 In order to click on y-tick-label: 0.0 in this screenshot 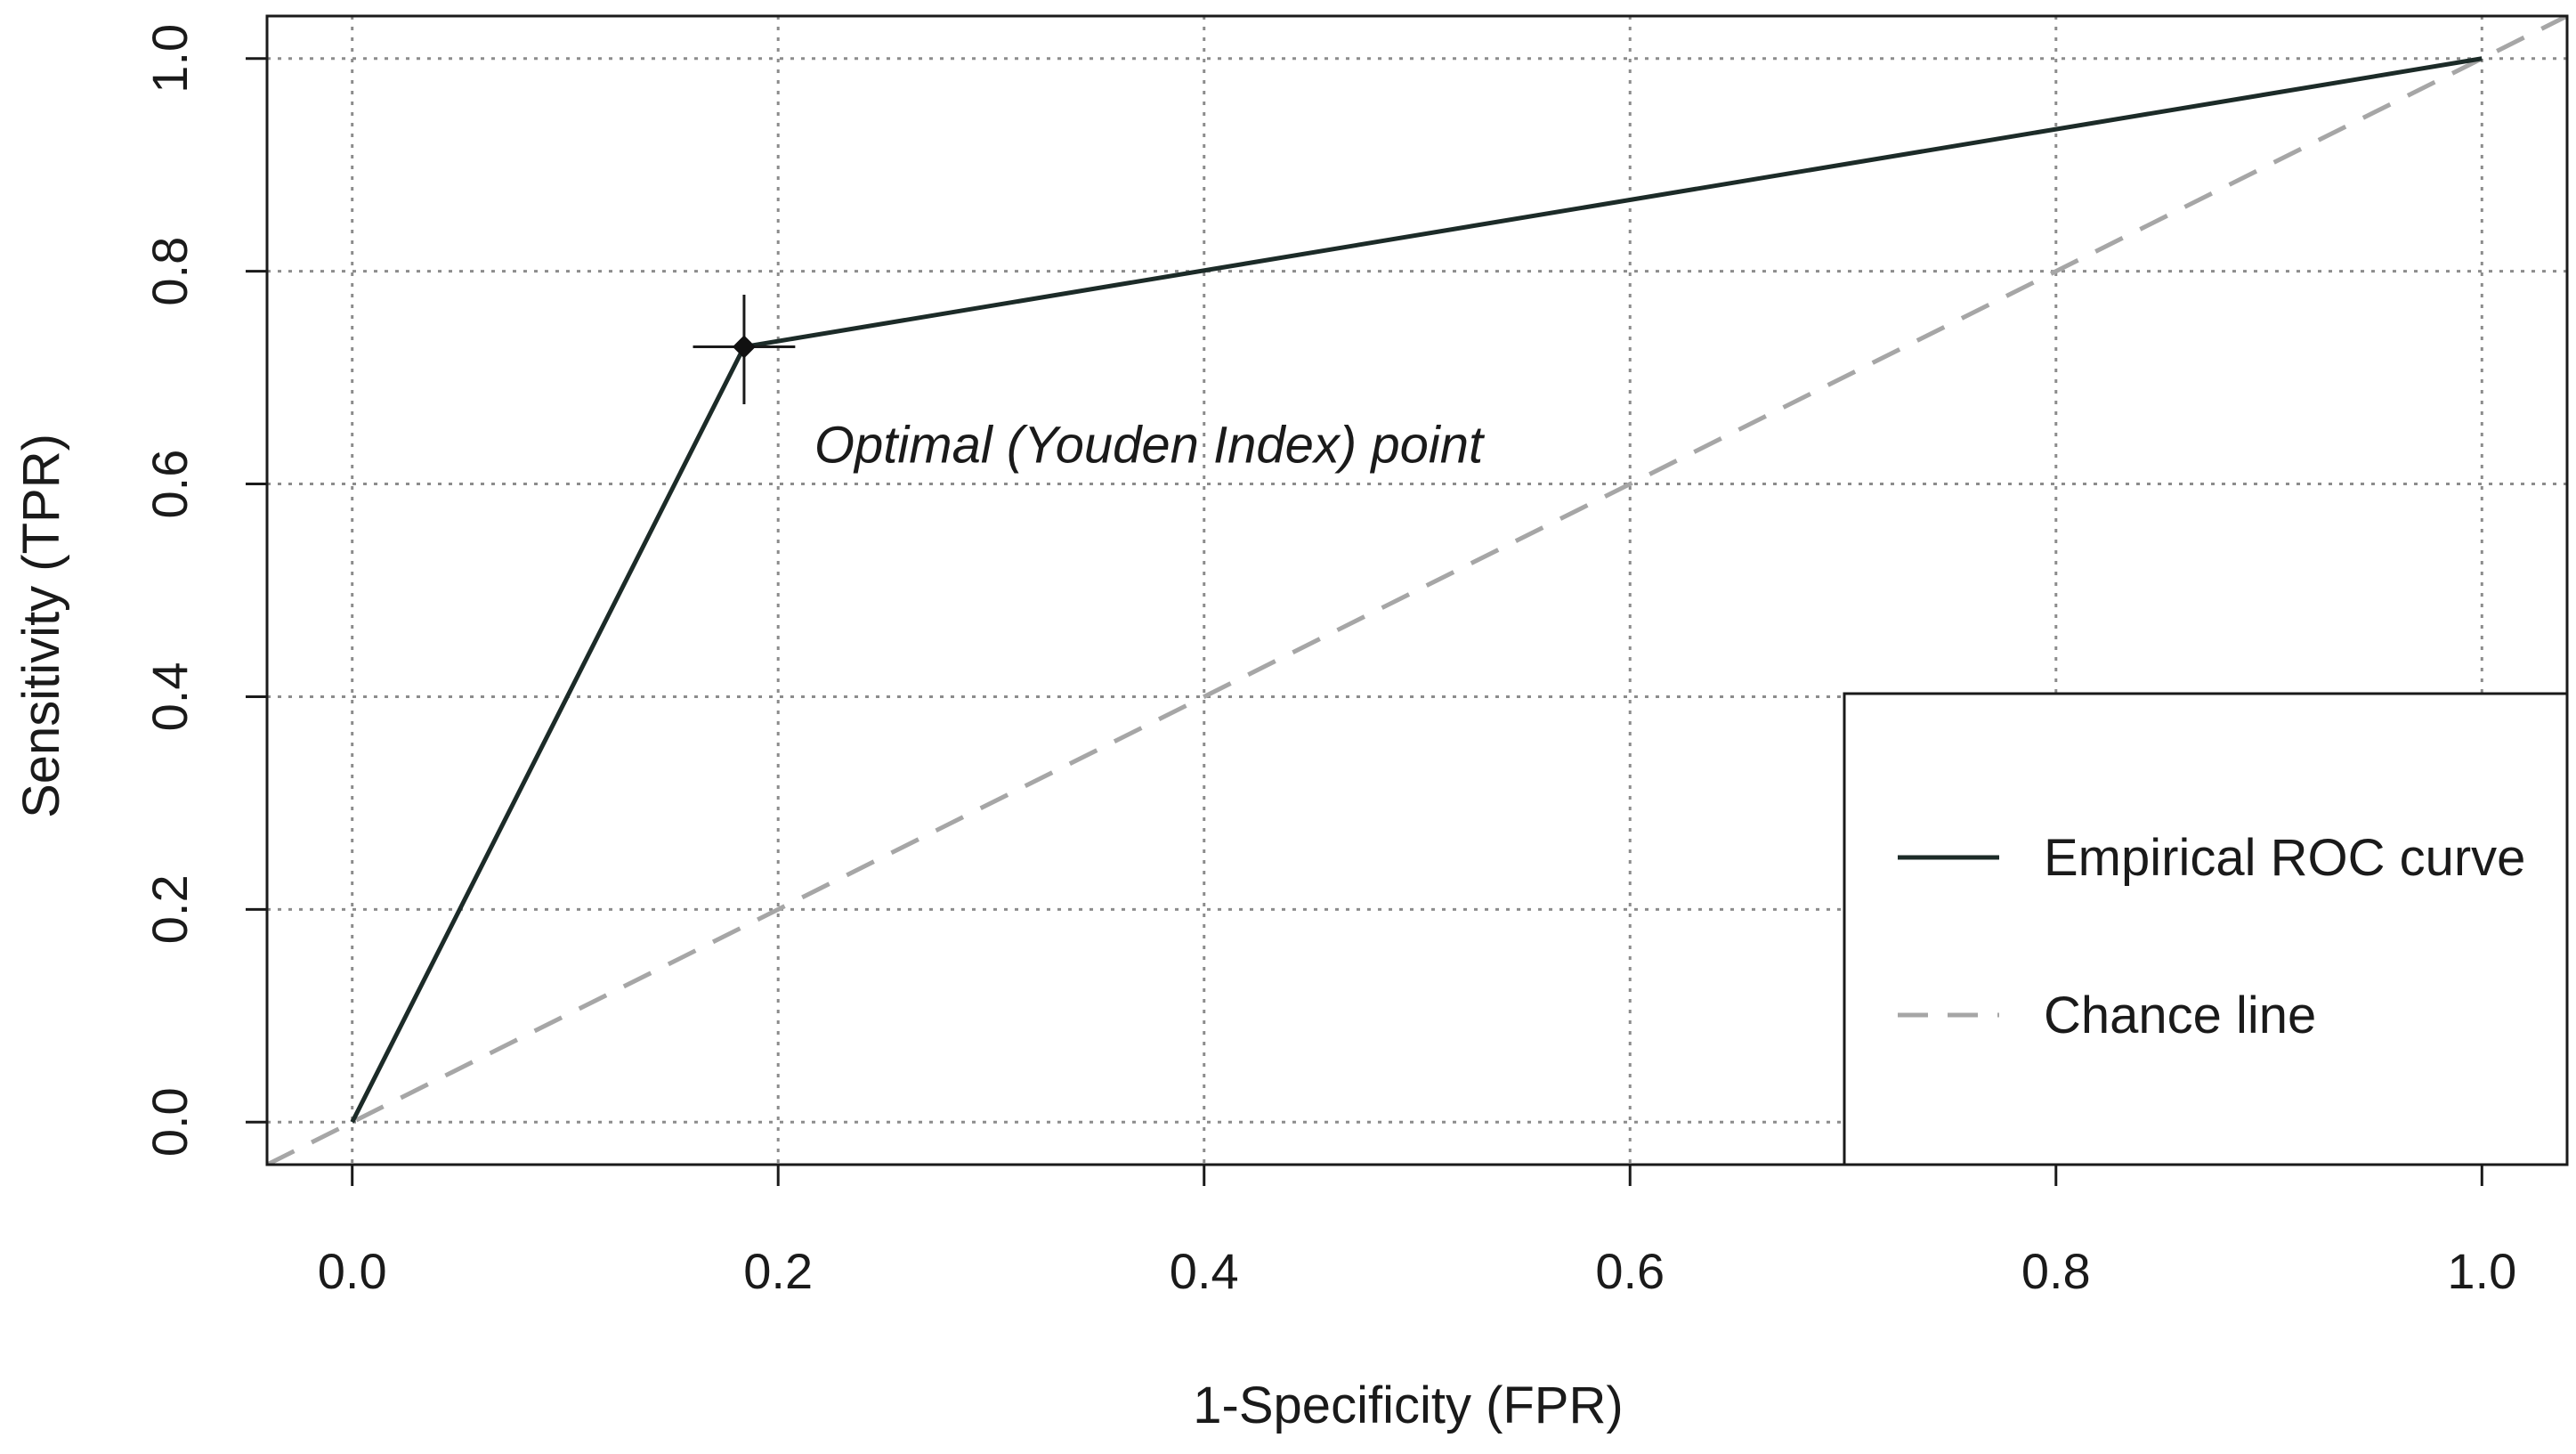, I will do `click(170, 1122)`.